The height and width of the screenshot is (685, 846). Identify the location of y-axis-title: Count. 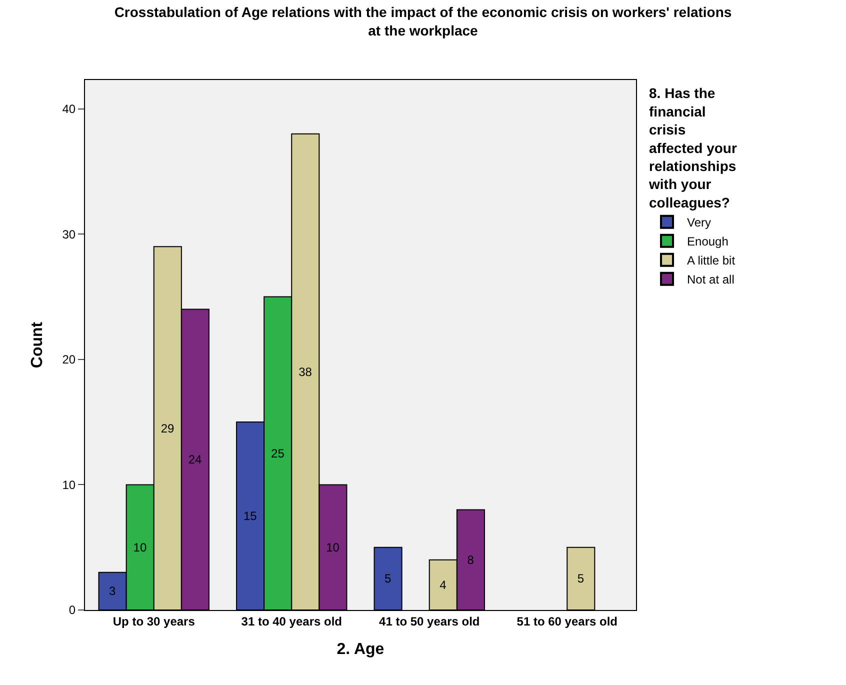
(37, 344).